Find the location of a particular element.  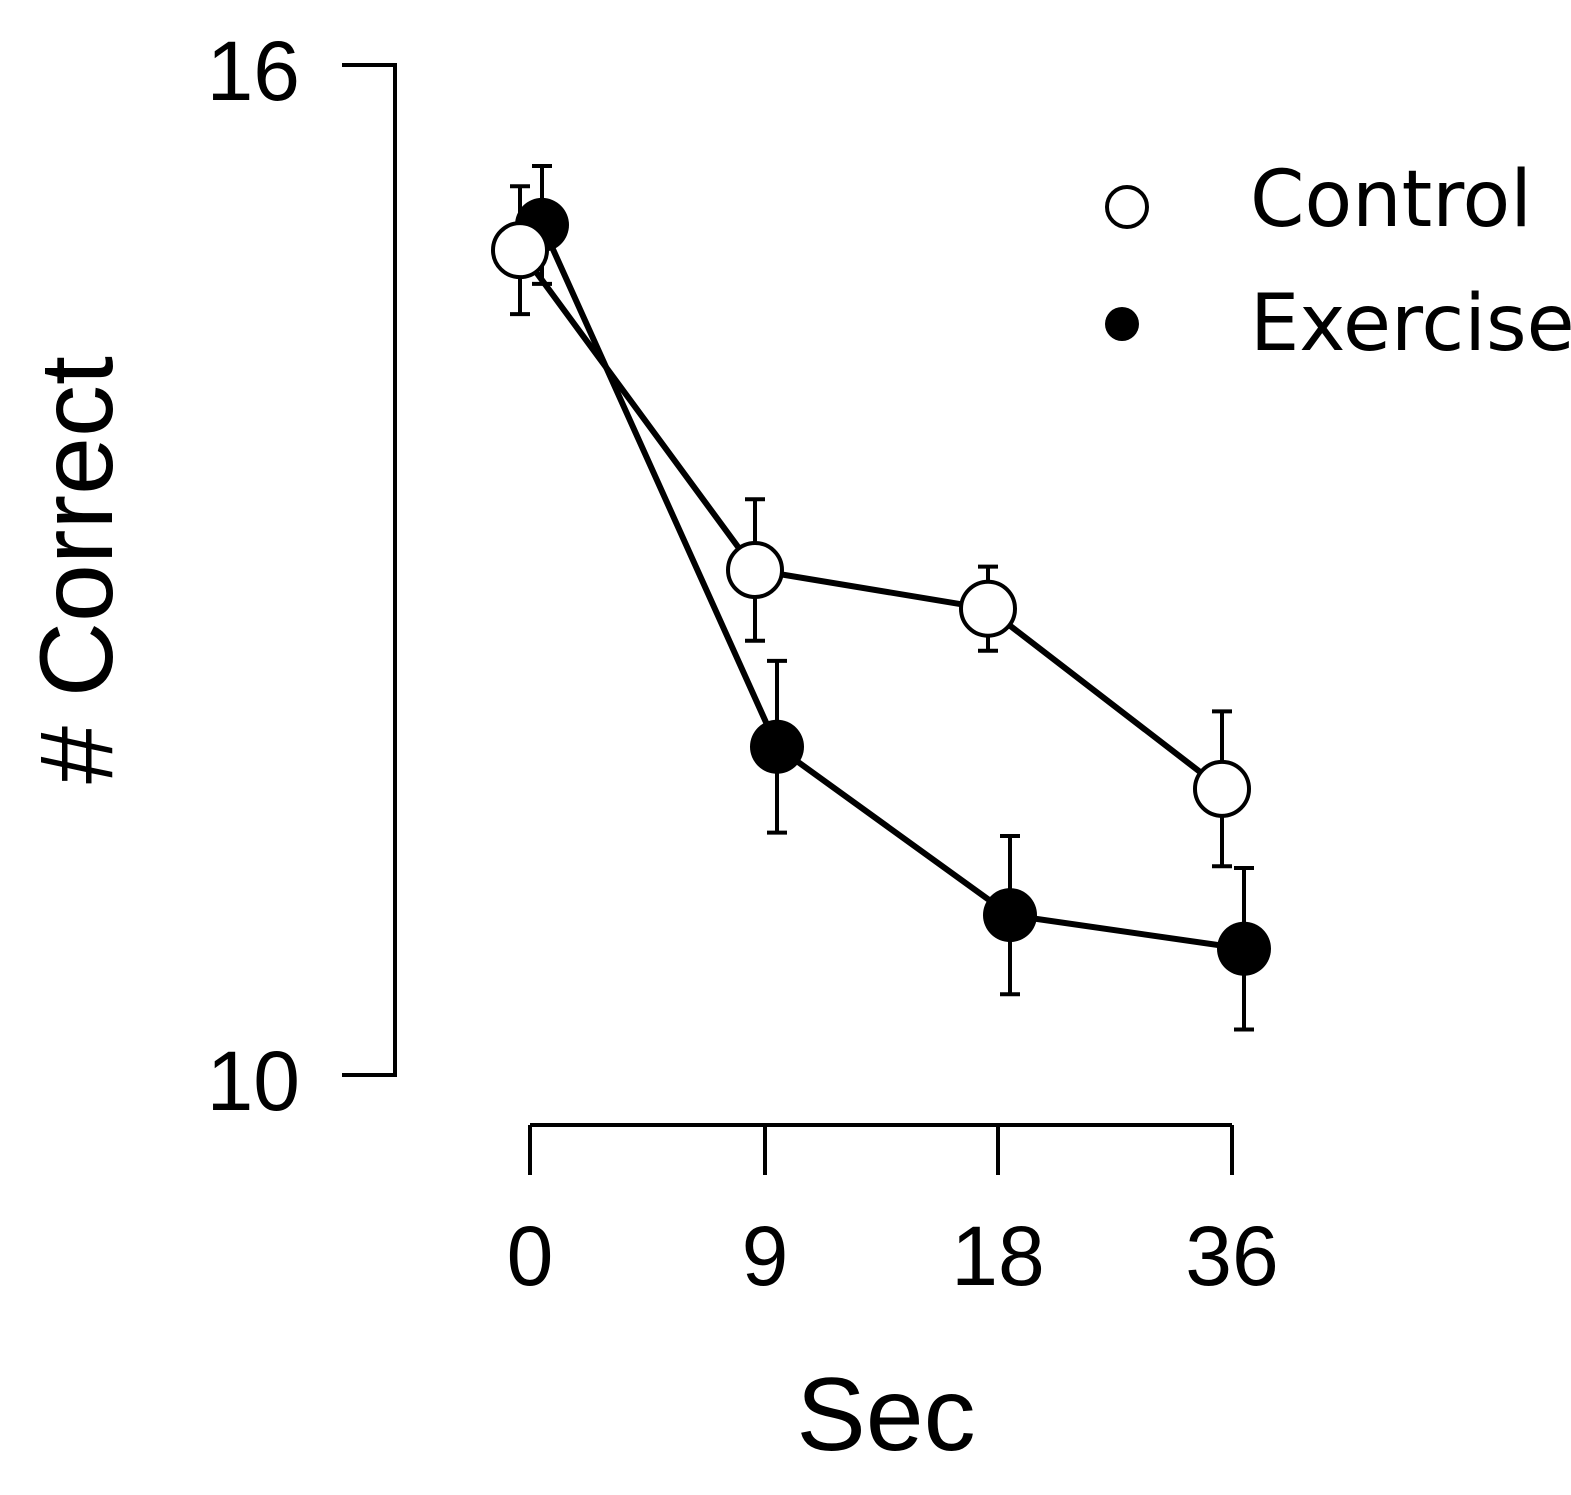

x-axis-ticks: 0 9 18 36 is located at coordinates (893, 1214).